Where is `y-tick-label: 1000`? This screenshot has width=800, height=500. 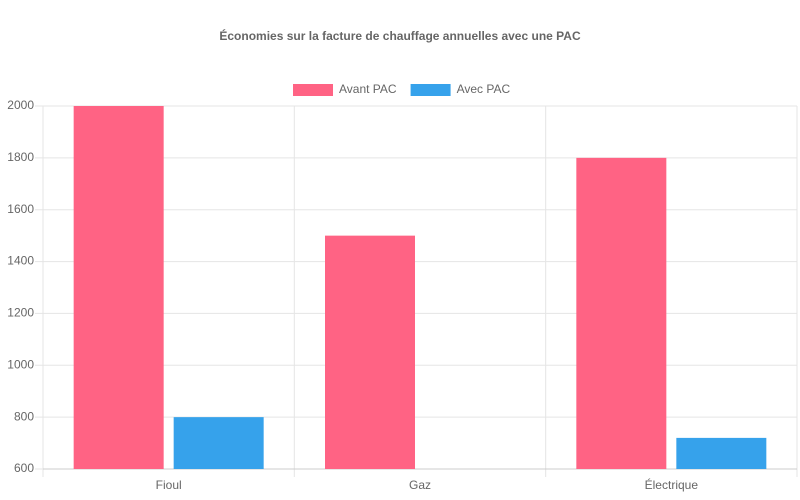
y-tick-label: 1000 is located at coordinates (20, 364).